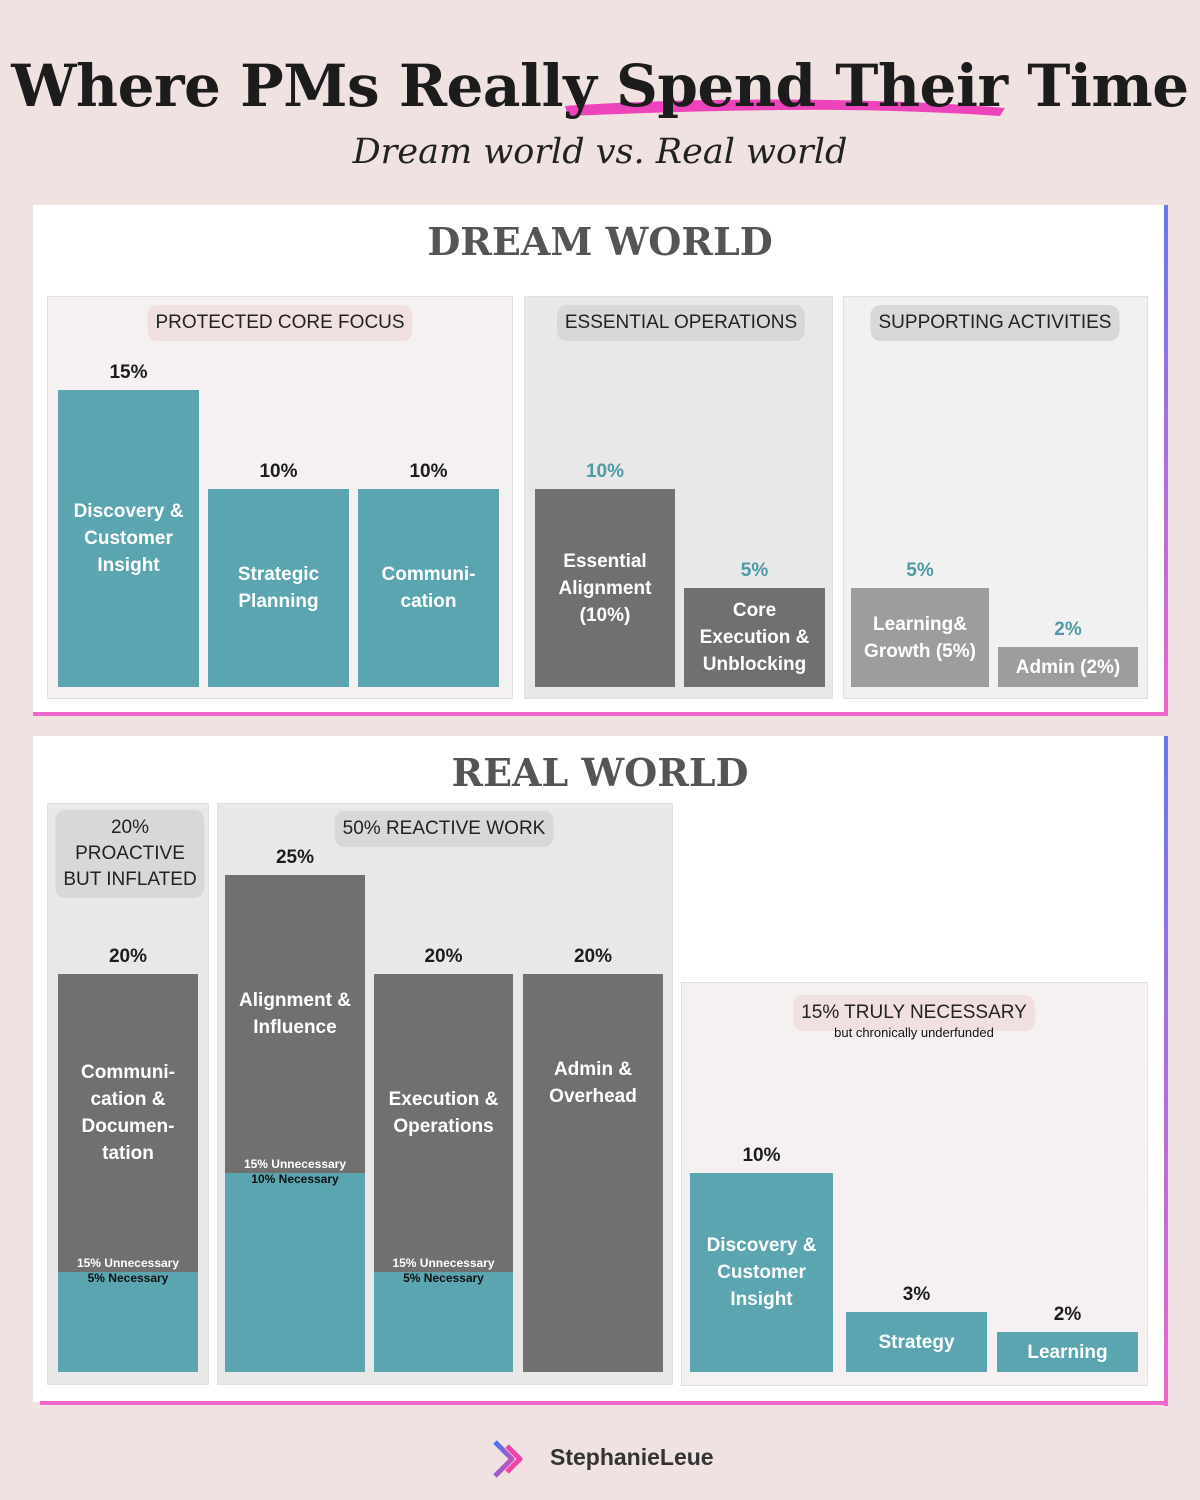 The height and width of the screenshot is (1500, 1200). I want to click on real-frame-bottom, so click(604, 1403).